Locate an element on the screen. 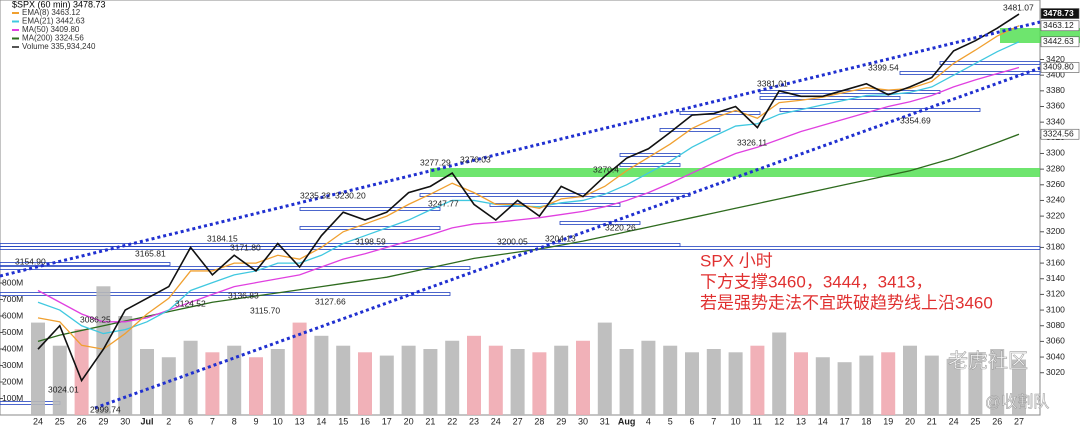  value-tag-label: 3442.63 is located at coordinates (1058, 41).